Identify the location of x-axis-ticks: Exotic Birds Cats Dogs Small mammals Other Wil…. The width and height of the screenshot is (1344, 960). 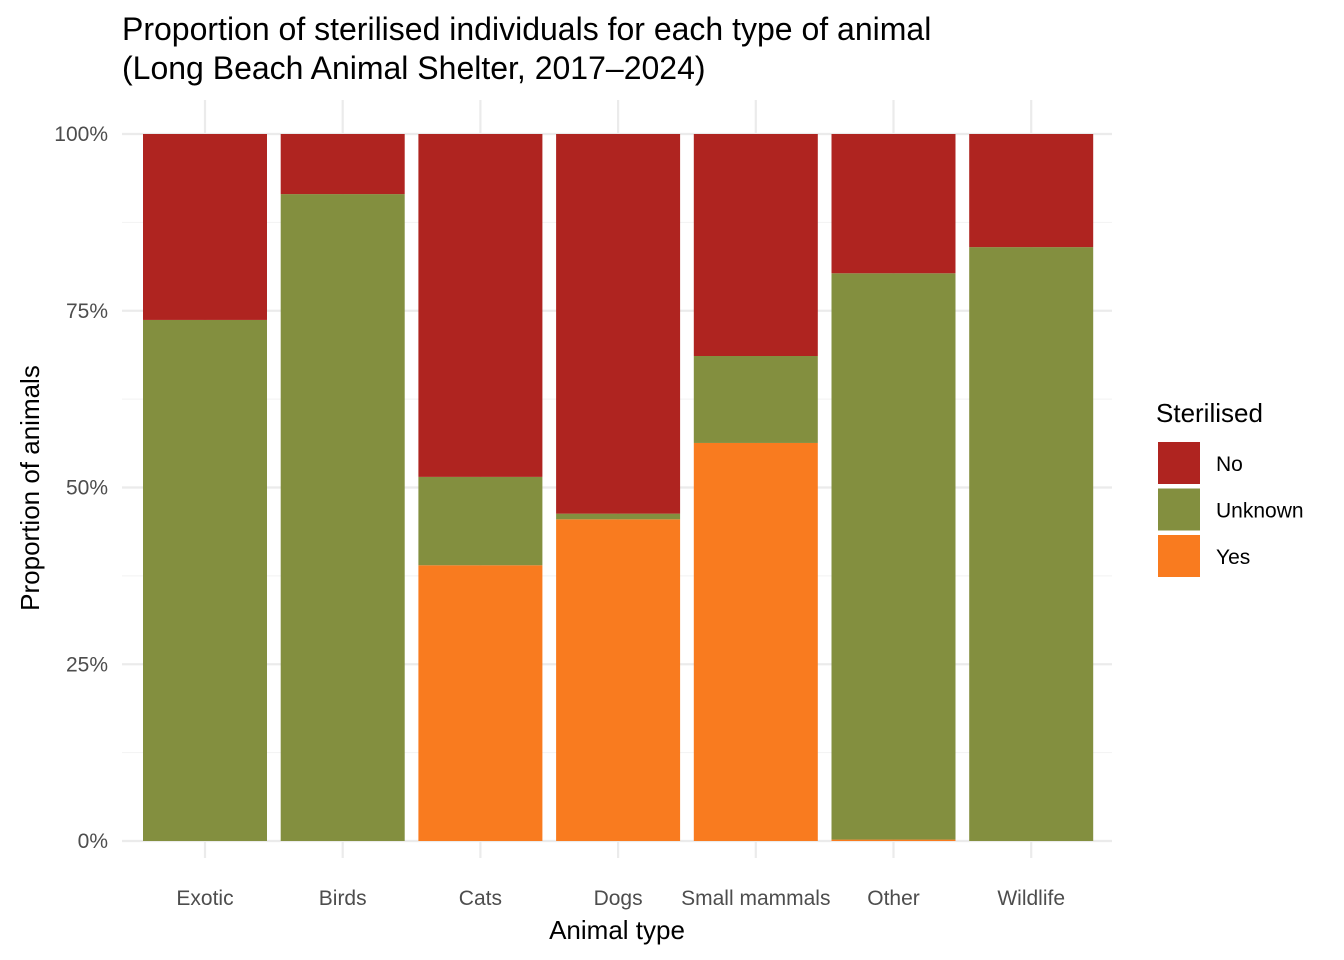
(620, 898).